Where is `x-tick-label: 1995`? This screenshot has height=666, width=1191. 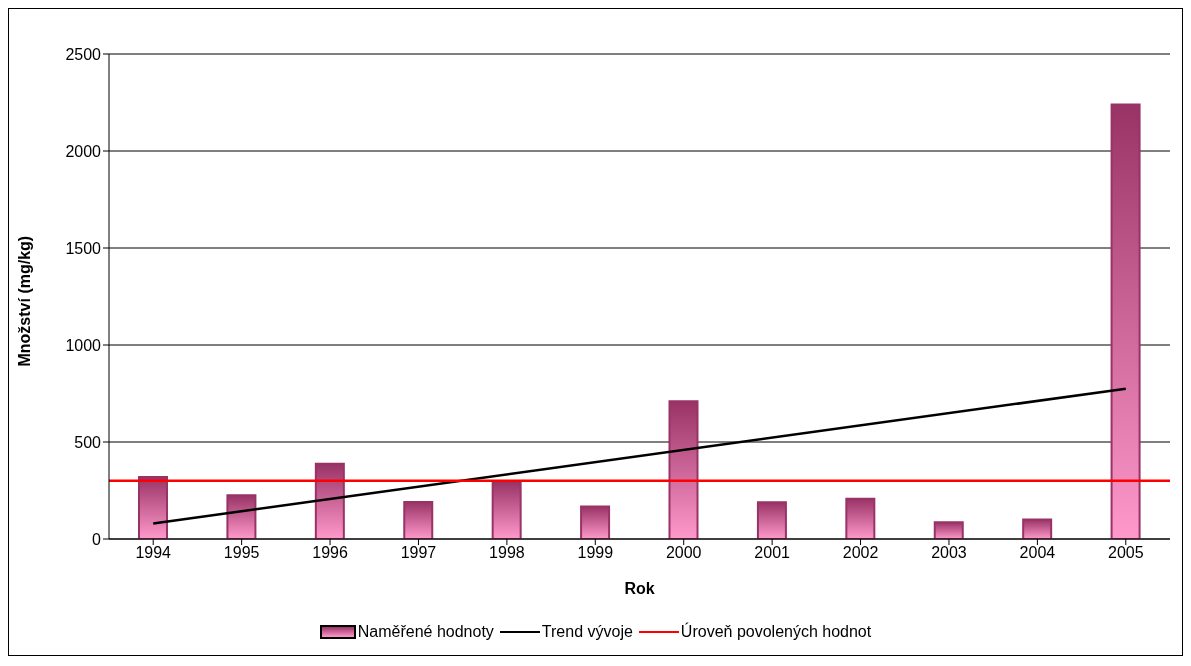
x-tick-label: 1995 is located at coordinates (241, 553).